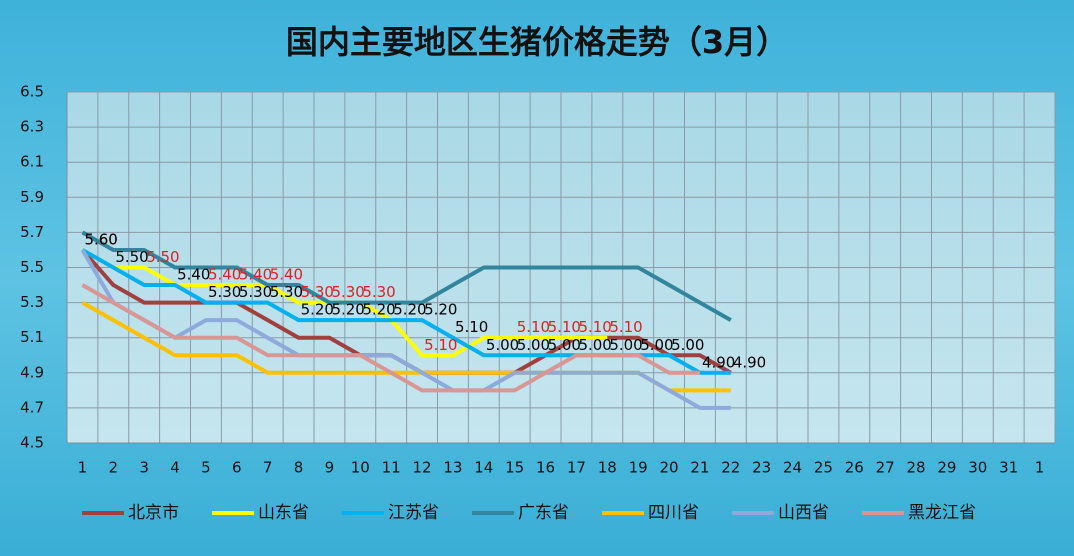 This screenshot has height=556, width=1074. Describe the element at coordinates (206, 468) in the screenshot. I see `x-tick-label: 5` at that location.